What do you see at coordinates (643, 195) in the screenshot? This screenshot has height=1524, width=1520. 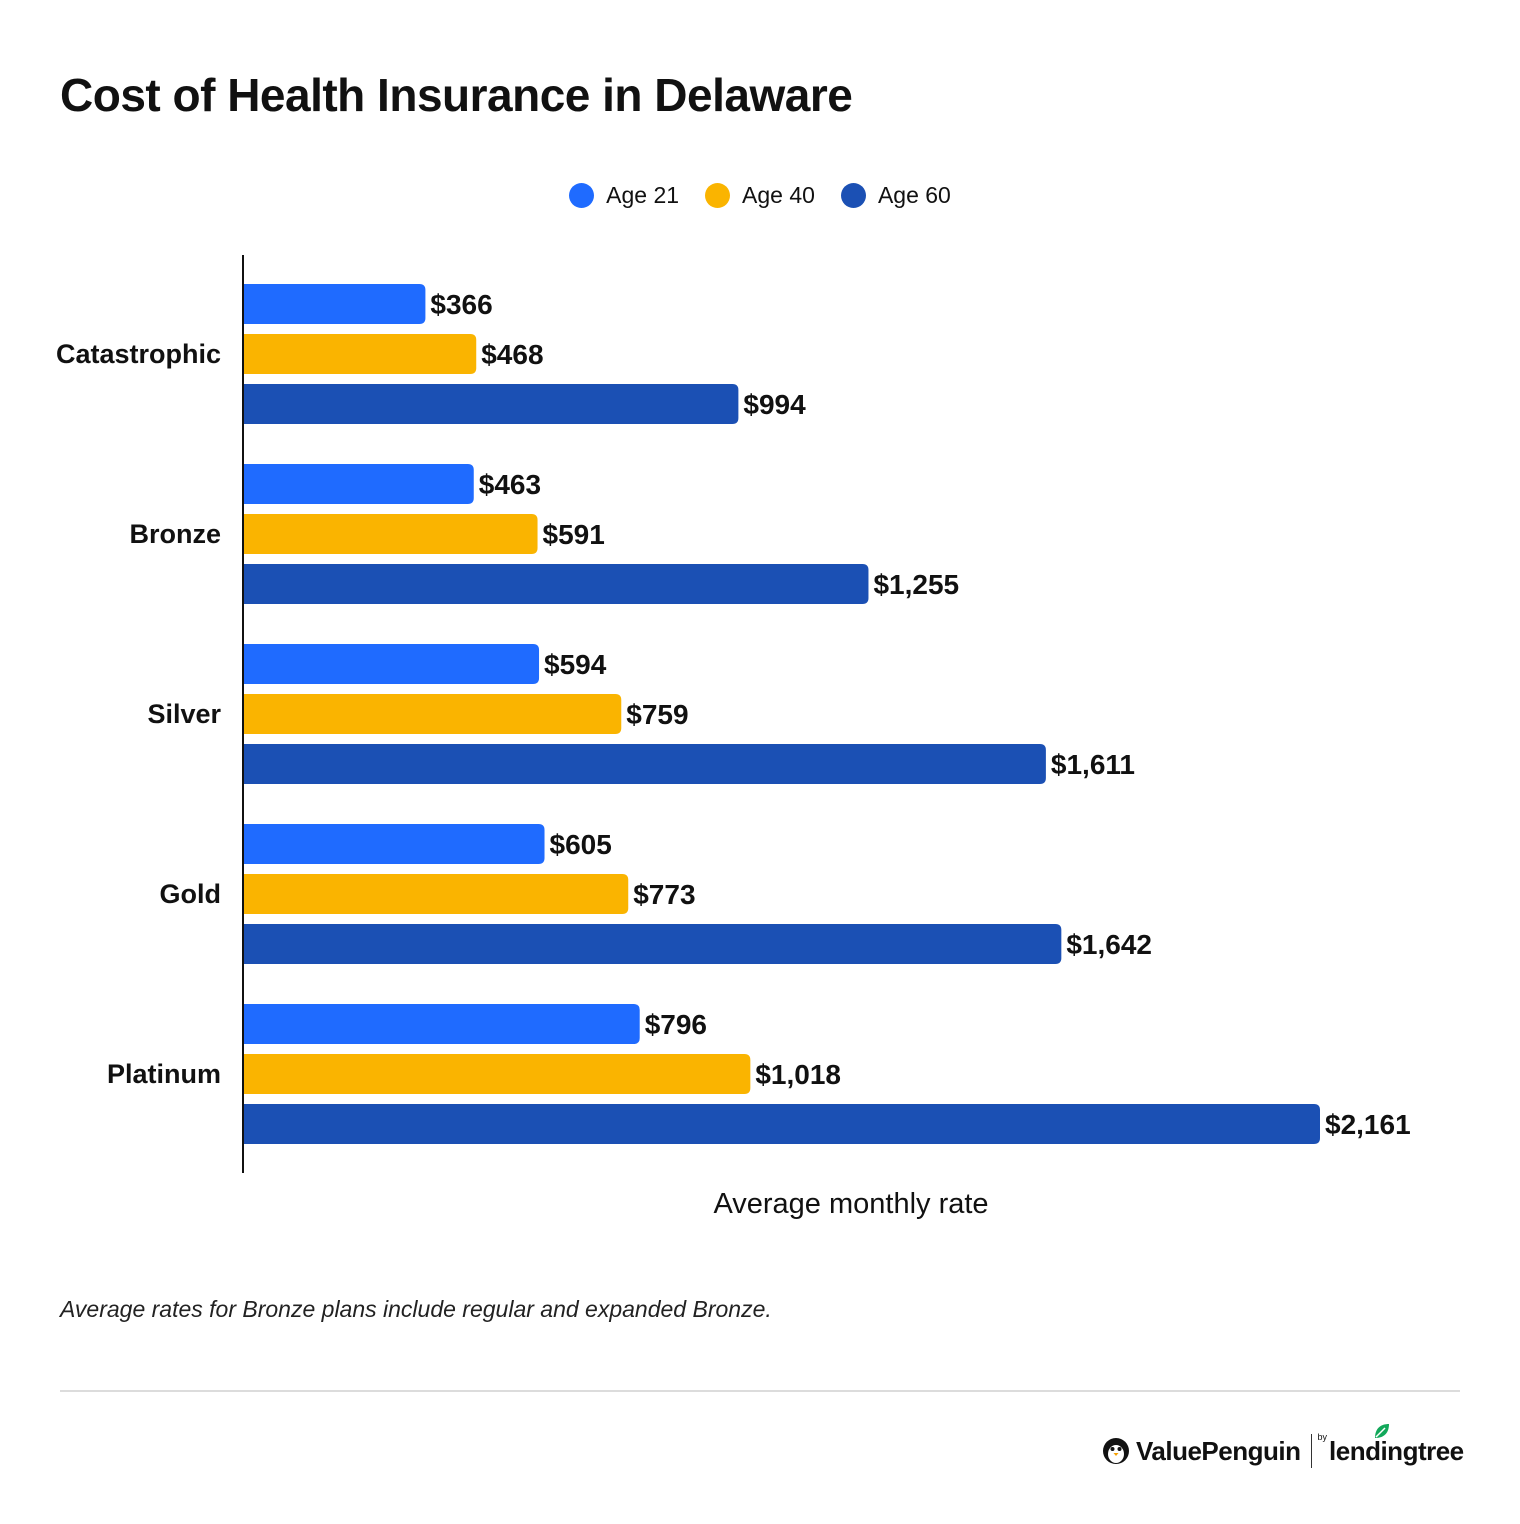 I see `legend-label-age-21: Age 21` at bounding box center [643, 195].